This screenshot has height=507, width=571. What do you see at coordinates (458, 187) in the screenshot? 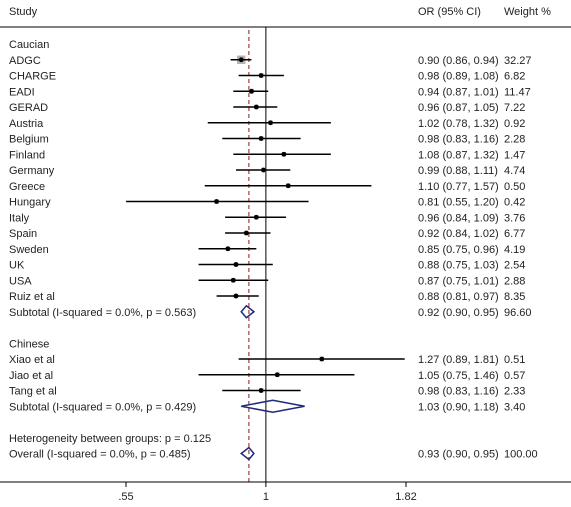
I see `or-ci-value: 1.10 (0.77, 1.57)` at bounding box center [458, 187].